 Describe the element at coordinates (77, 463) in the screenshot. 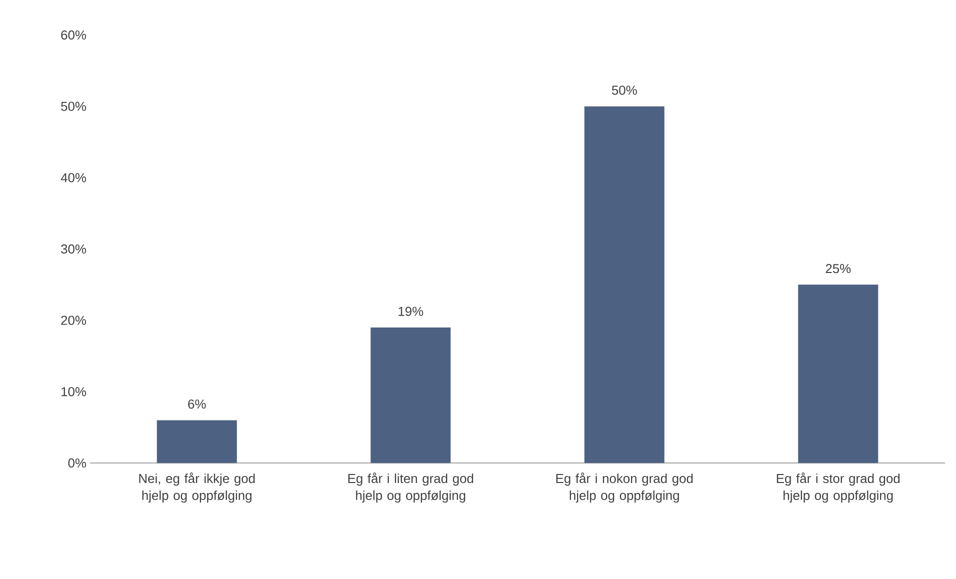

I see `y-tick-label: 0%` at that location.